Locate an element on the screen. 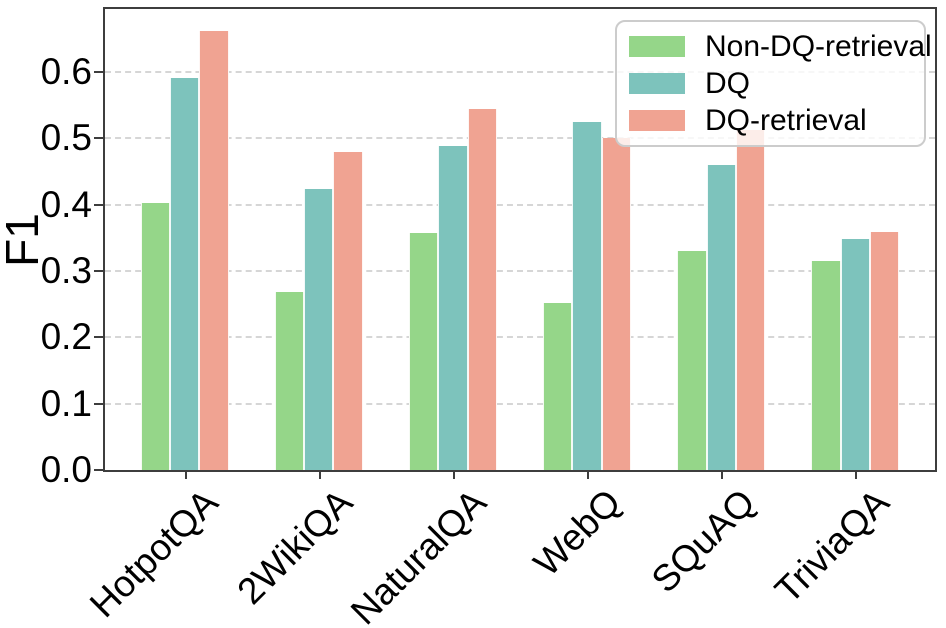 The height and width of the screenshot is (628, 946). bar-non-dq-retrieval-naturalqa is located at coordinates (423, 351).